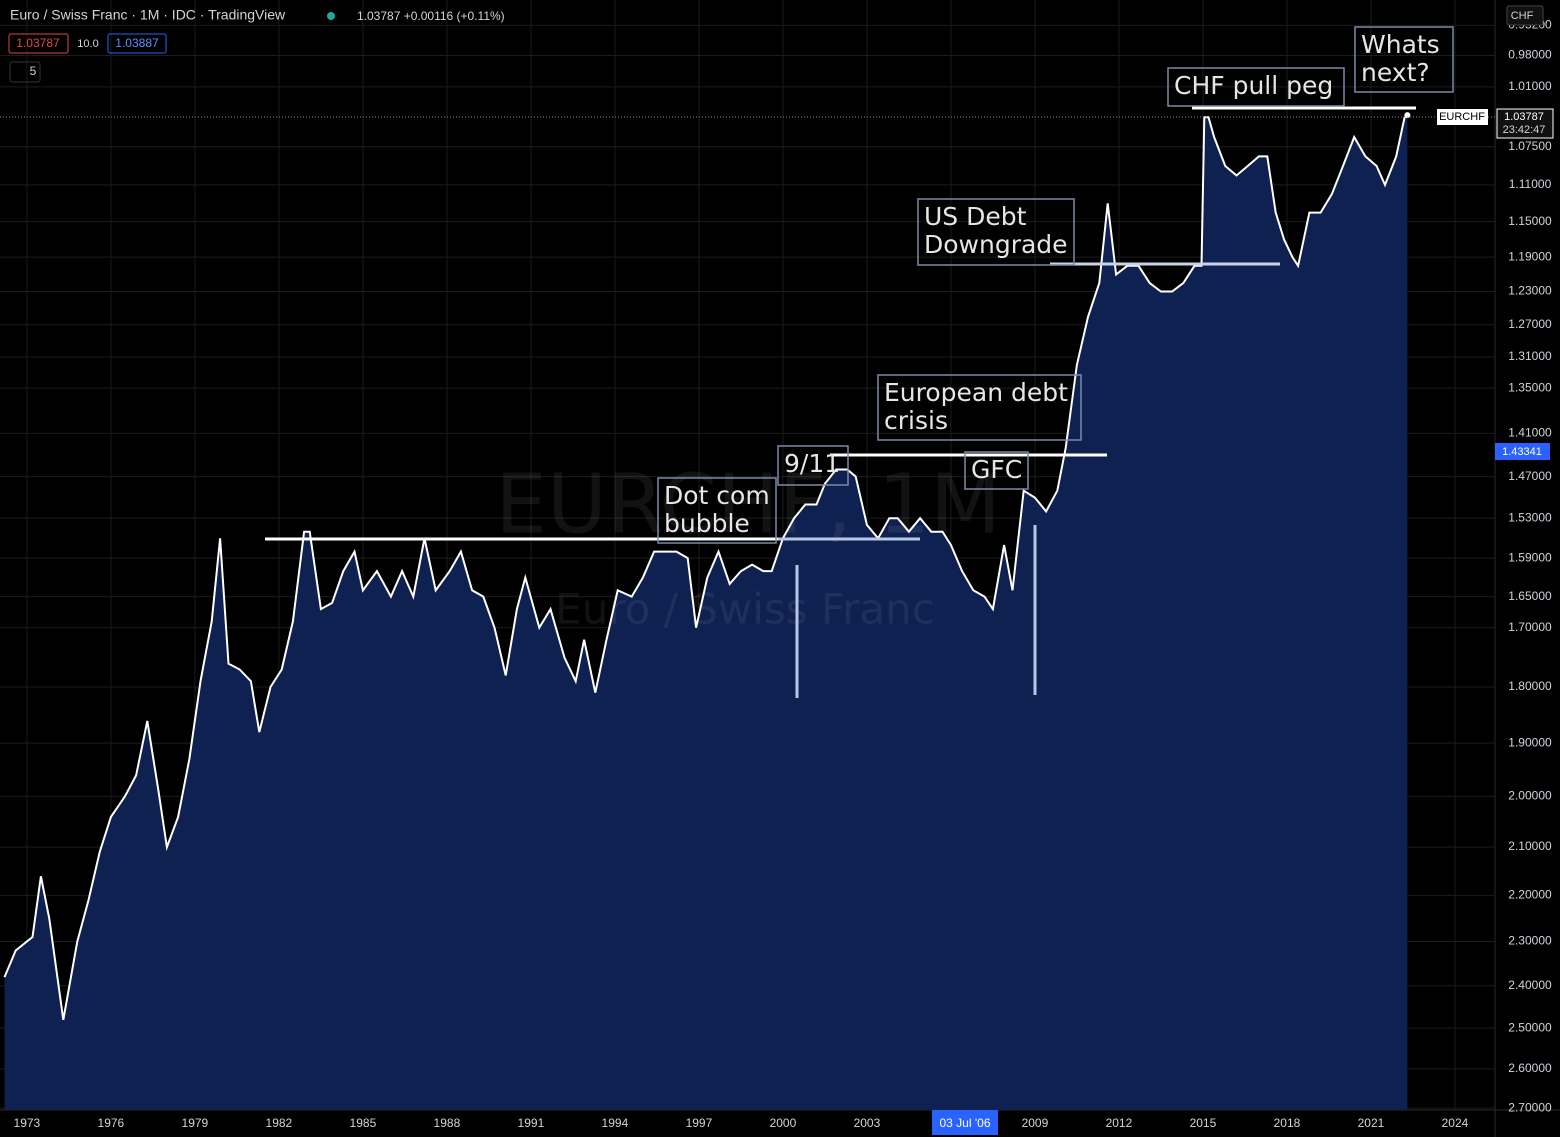  Describe the element at coordinates (1530, 221) in the screenshot. I see `y-tick-label: 1.15000` at that location.